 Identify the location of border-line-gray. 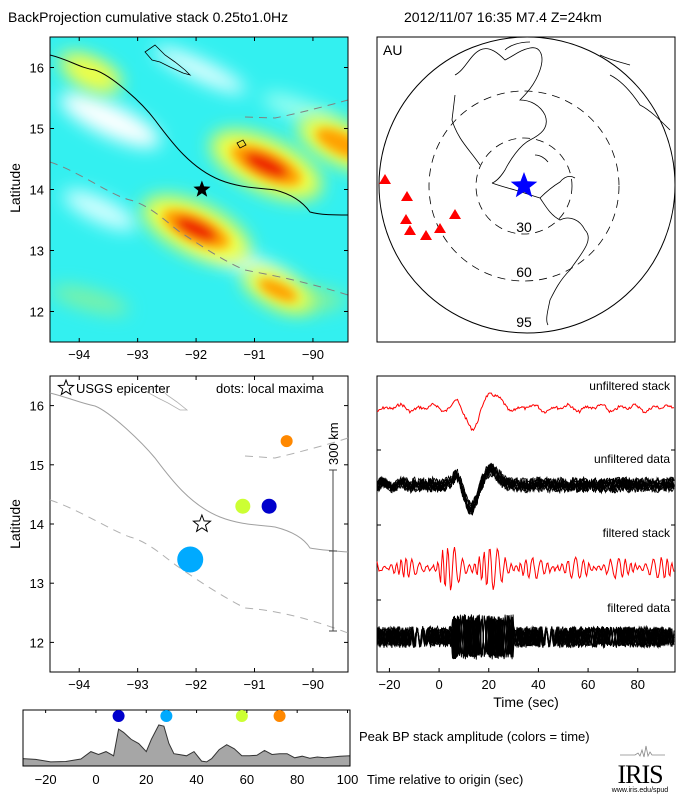
(296, 448).